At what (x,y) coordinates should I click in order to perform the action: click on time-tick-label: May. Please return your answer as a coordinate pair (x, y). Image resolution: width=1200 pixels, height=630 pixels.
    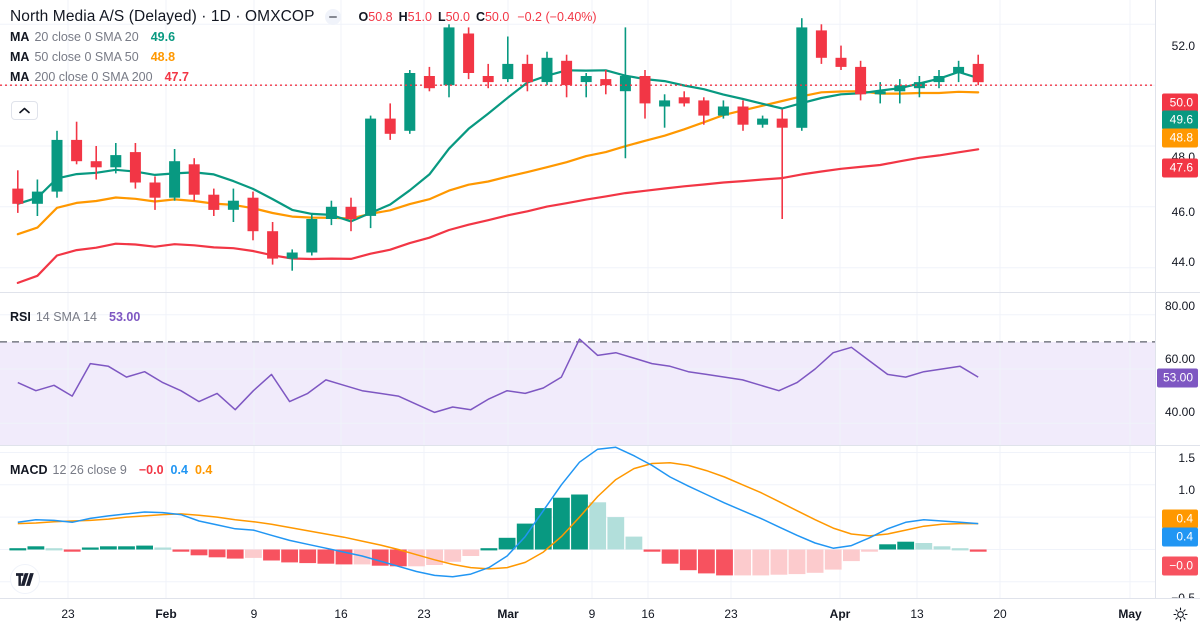
    Looking at the image, I should click on (1130, 614).